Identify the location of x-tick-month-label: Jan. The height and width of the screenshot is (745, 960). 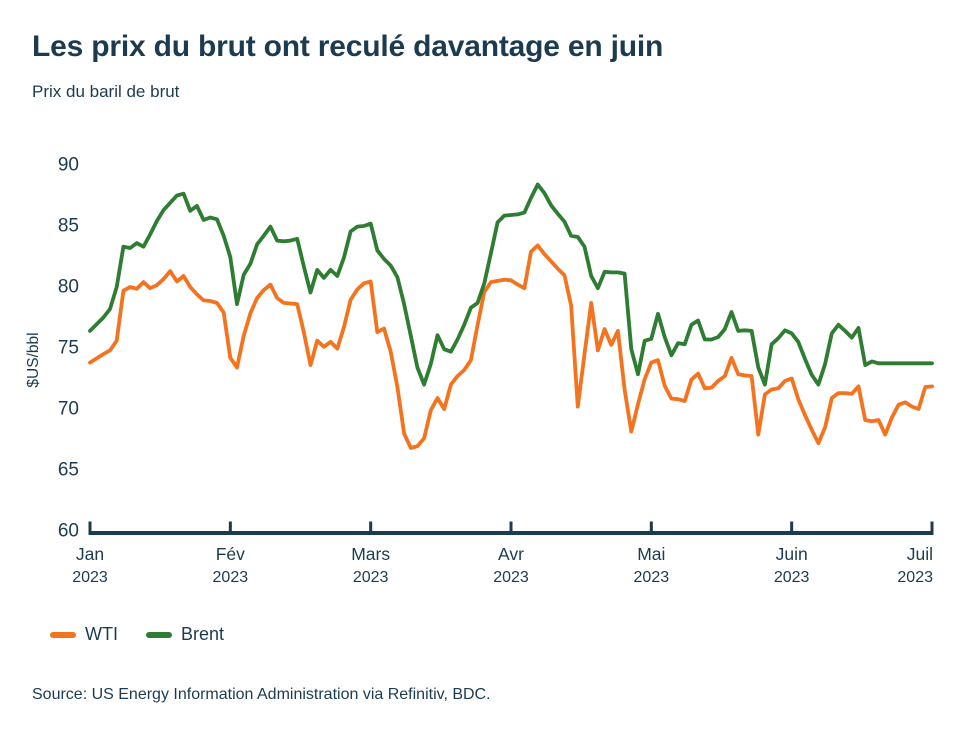
(90, 554).